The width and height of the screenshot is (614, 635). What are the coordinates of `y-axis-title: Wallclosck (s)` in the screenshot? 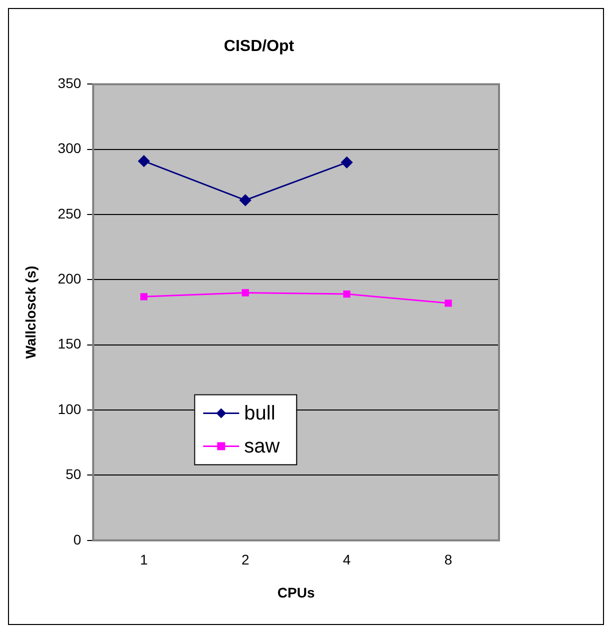 It's located at (30, 312).